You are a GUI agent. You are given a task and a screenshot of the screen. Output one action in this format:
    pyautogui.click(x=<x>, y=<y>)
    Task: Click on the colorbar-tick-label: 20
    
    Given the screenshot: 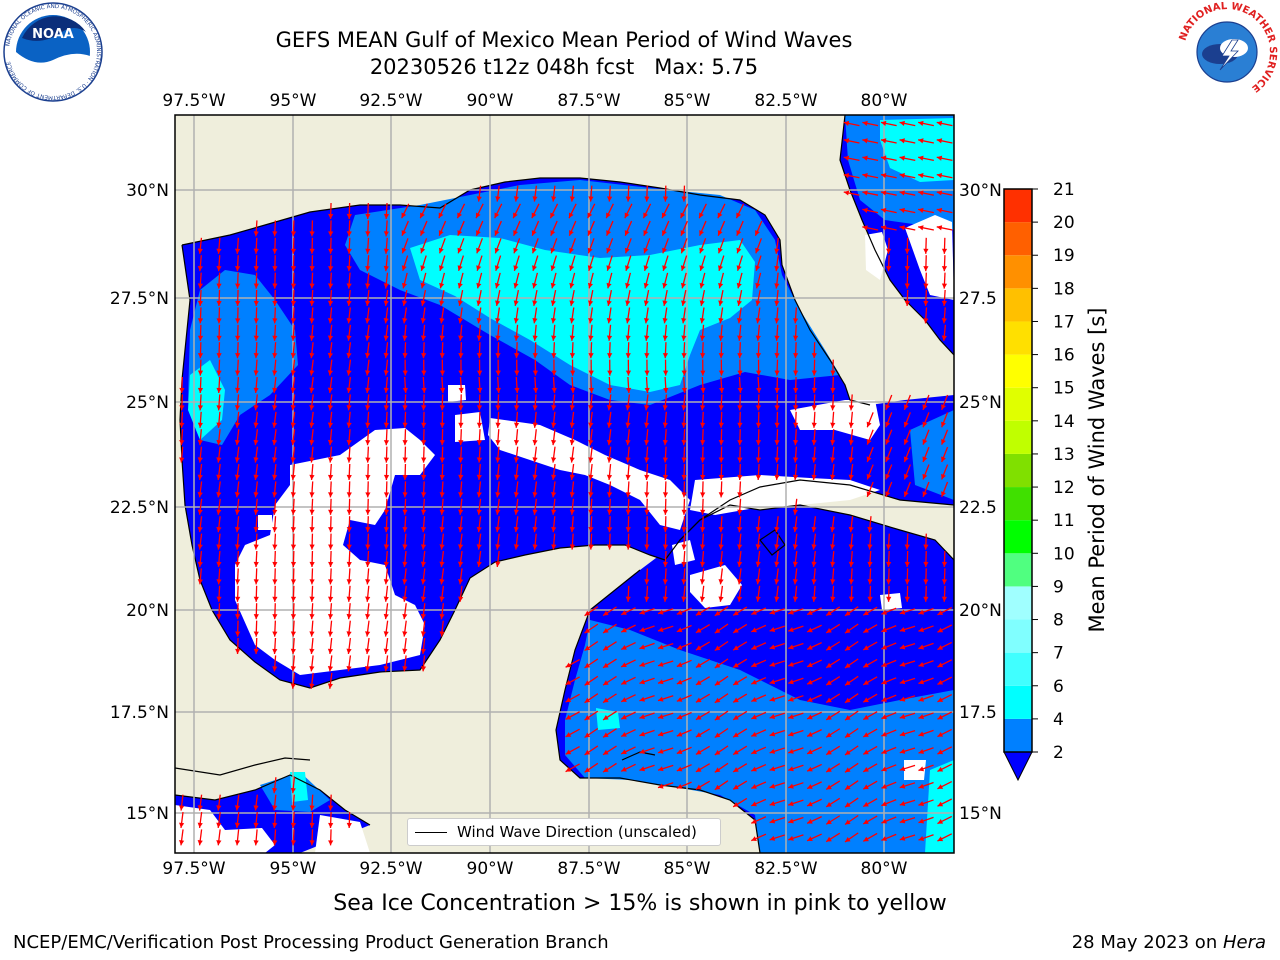 What is the action you would take?
    pyautogui.click(x=1064, y=223)
    